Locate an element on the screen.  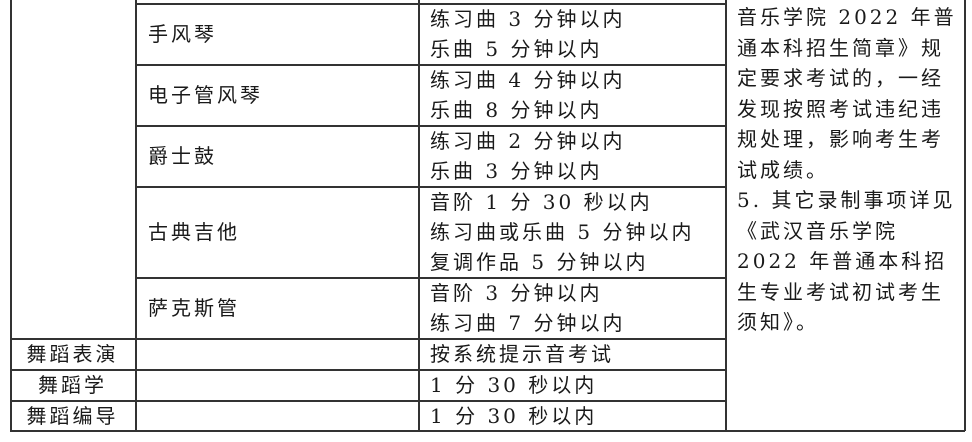
table-border-bottom is located at coordinates (487, 431).